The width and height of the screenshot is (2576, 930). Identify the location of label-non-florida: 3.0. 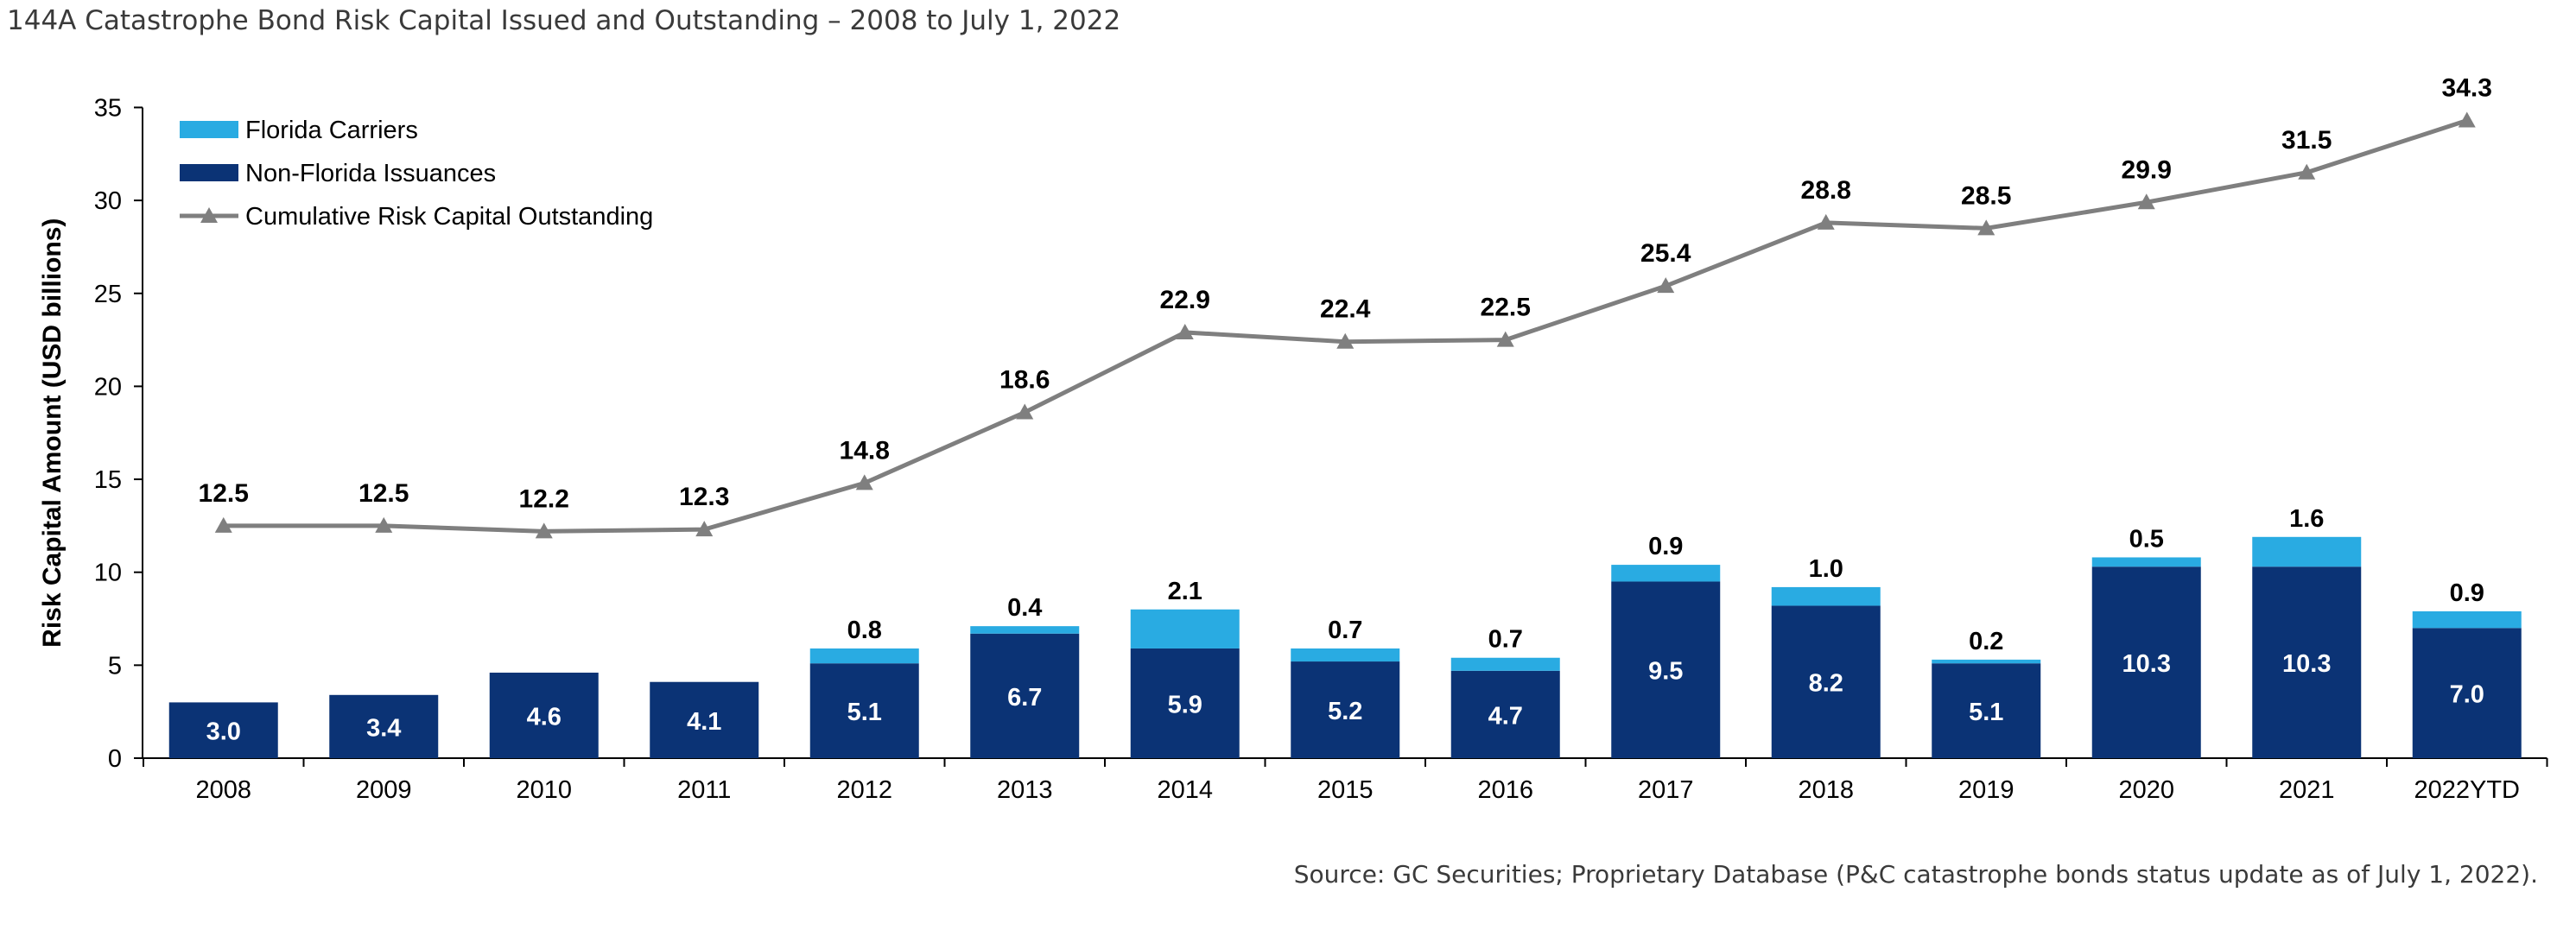
(223, 732).